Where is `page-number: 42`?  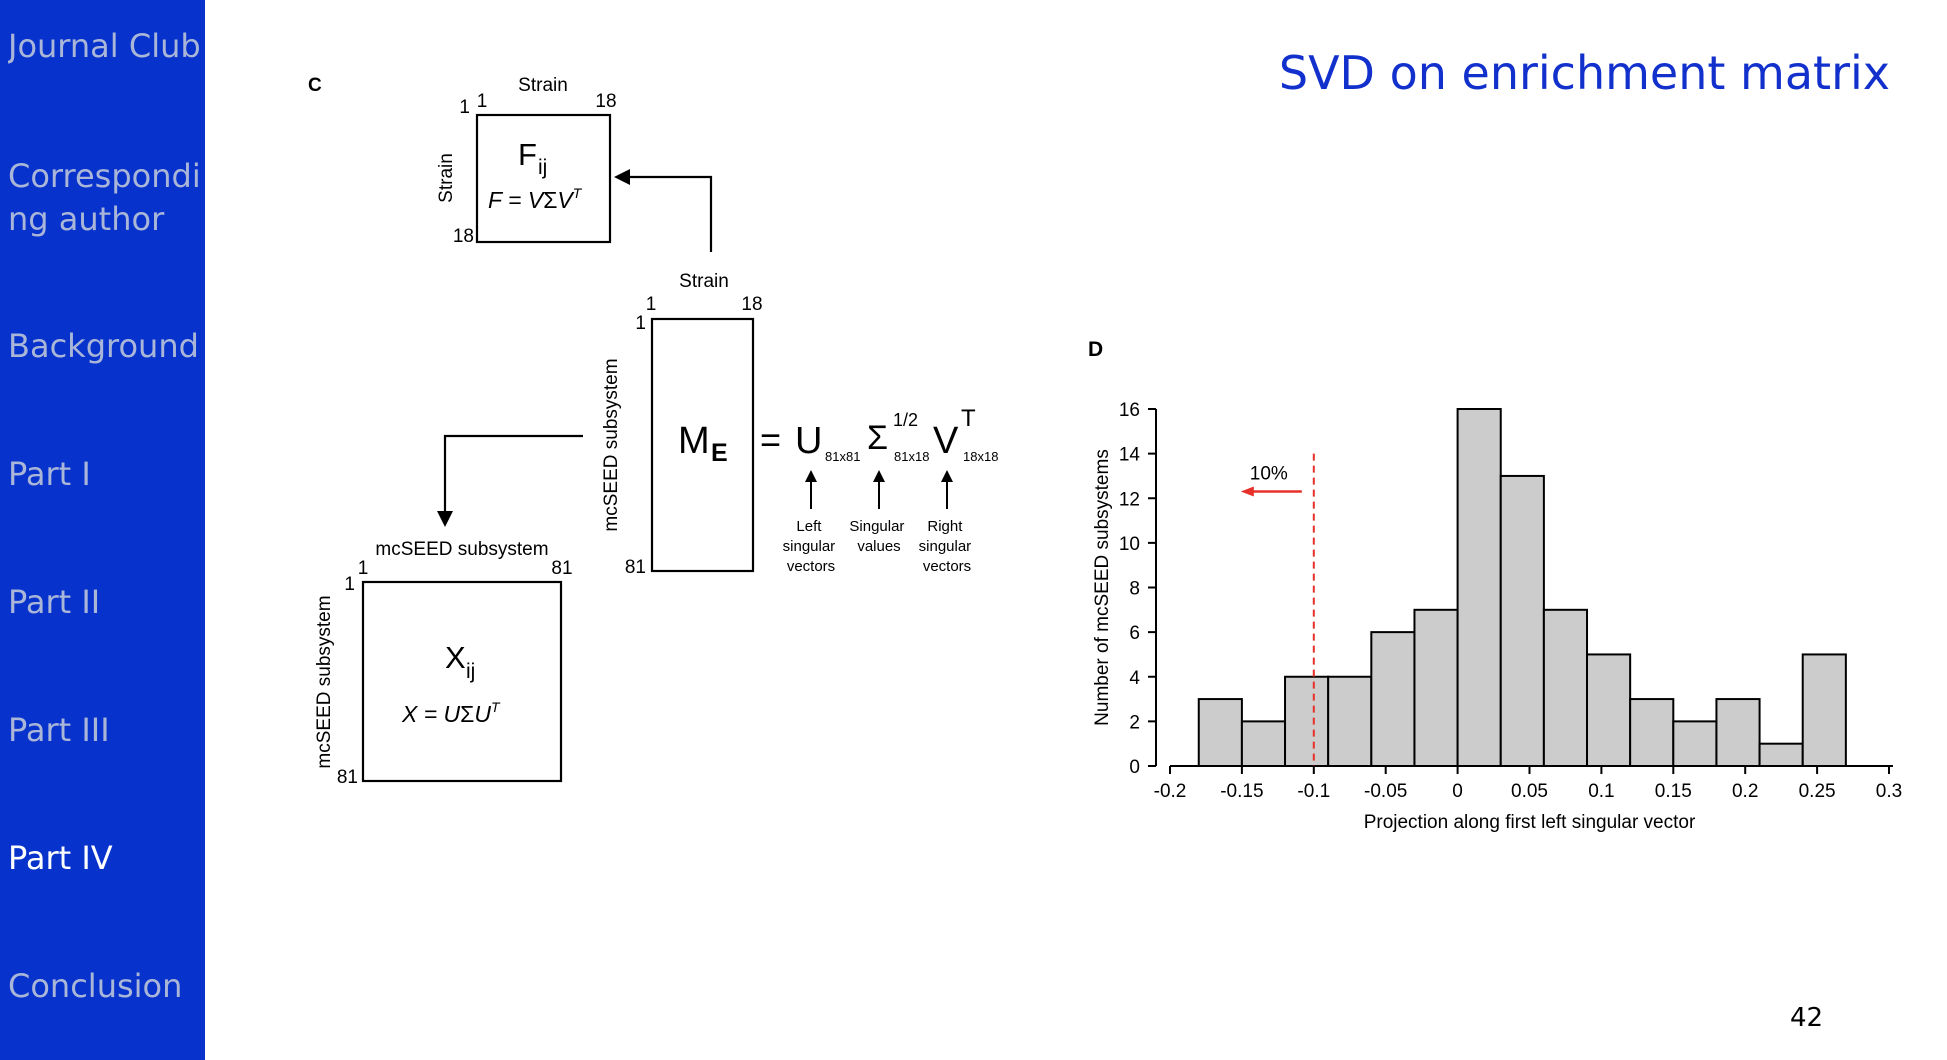
page-number: 42 is located at coordinates (1807, 1018).